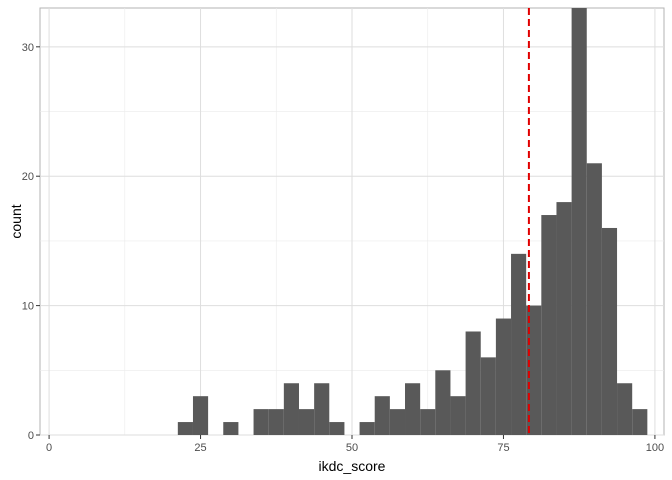  Describe the element at coordinates (28, 177) in the screenshot. I see `y-tick-label: 20` at that location.